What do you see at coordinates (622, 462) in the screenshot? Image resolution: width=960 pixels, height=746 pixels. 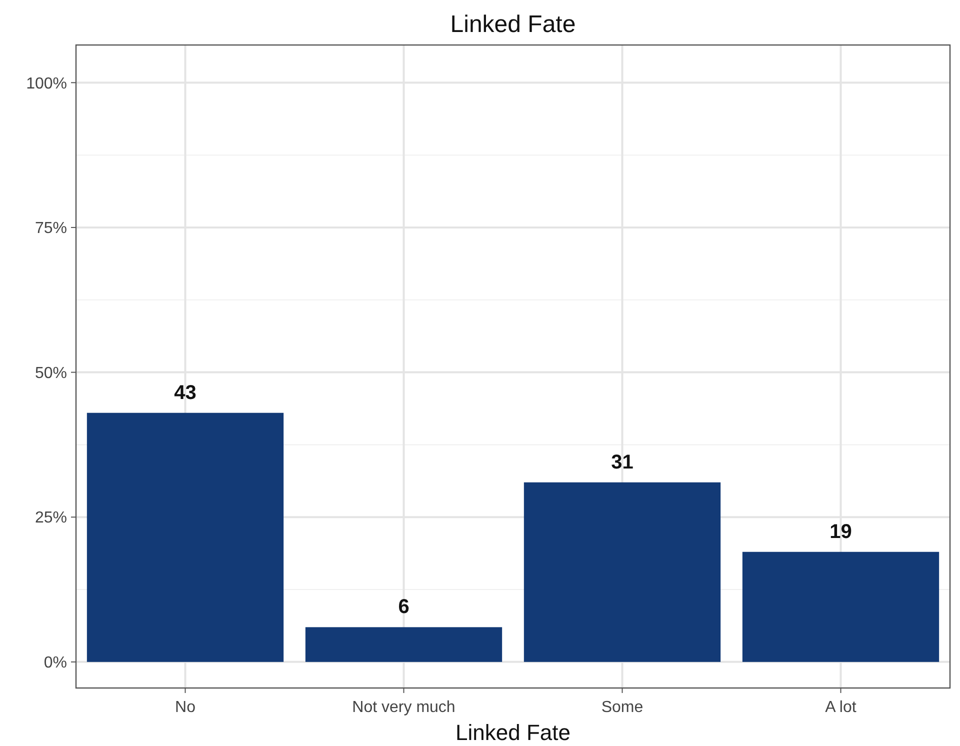 I see `data-label: 31` at bounding box center [622, 462].